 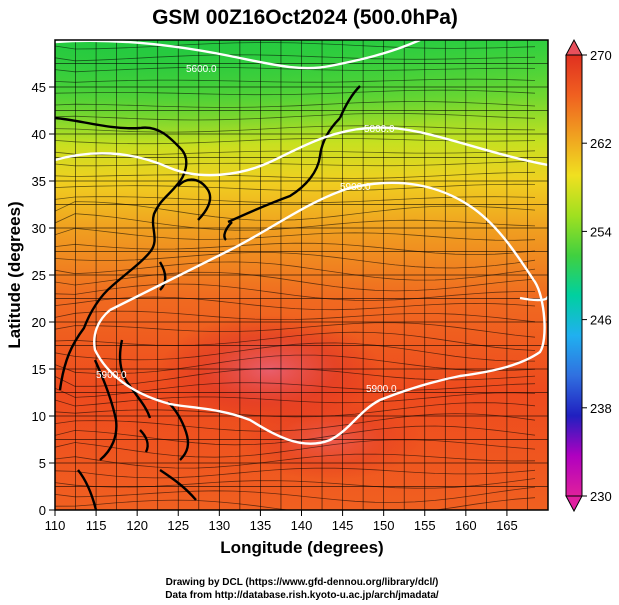 I want to click on contour-label-1: 5600.0, so click(x=201, y=69).